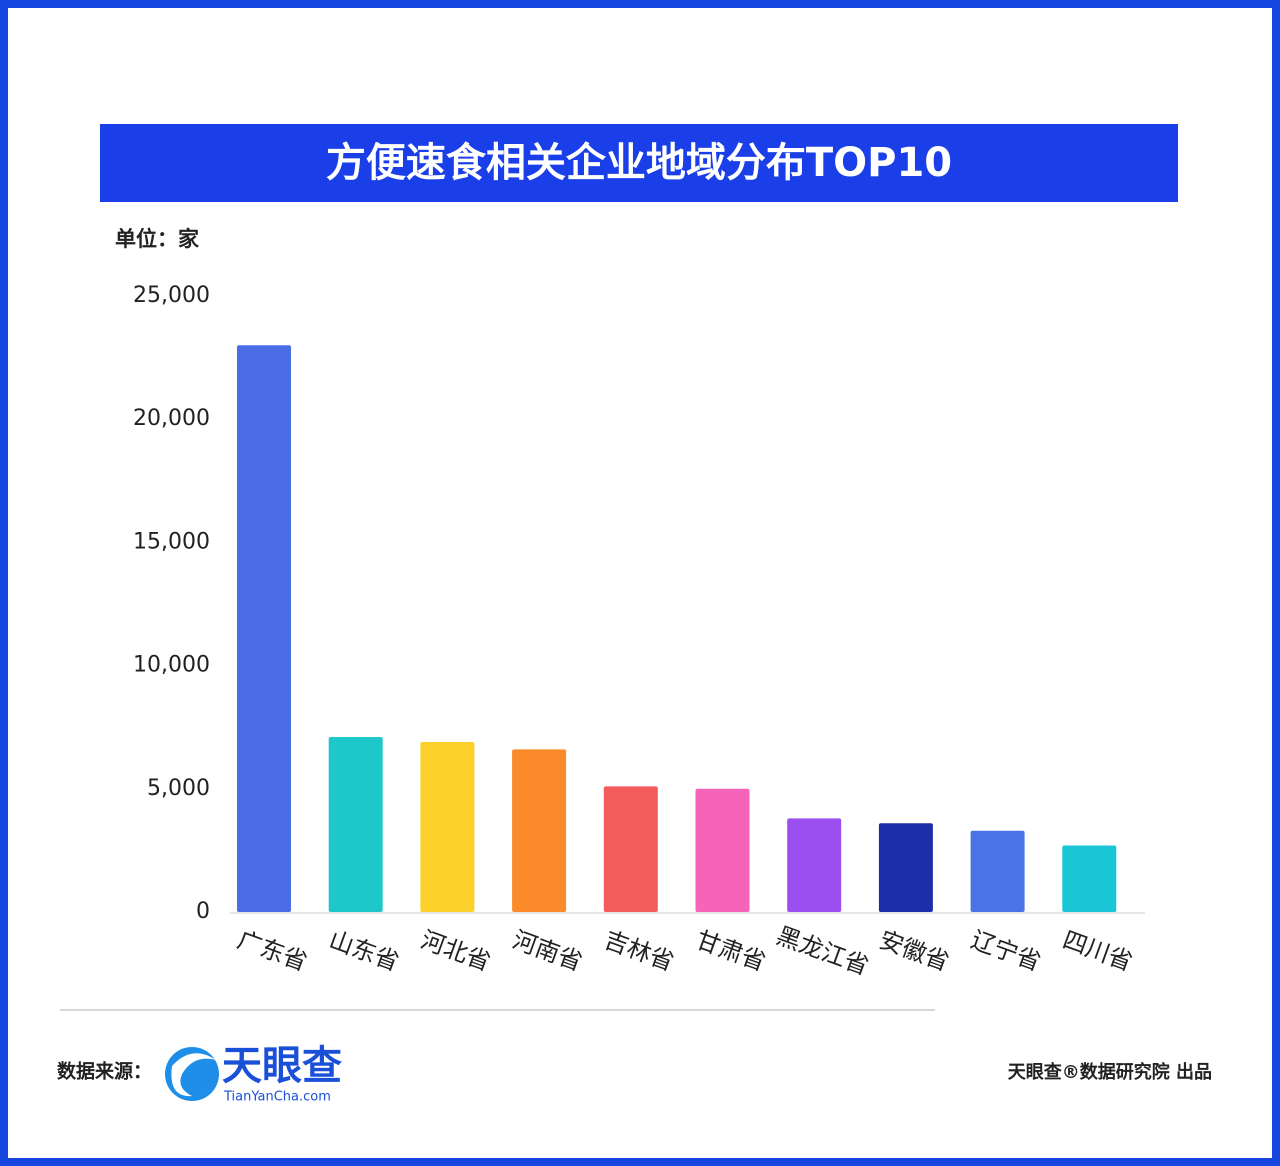 This screenshot has height=1166, width=1280. What do you see at coordinates (171, 418) in the screenshot?
I see `y-tick-label: 20,000` at bounding box center [171, 418].